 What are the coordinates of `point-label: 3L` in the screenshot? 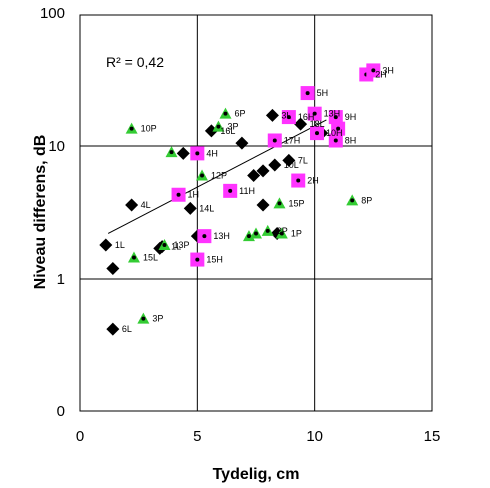 It's located at (286, 115).